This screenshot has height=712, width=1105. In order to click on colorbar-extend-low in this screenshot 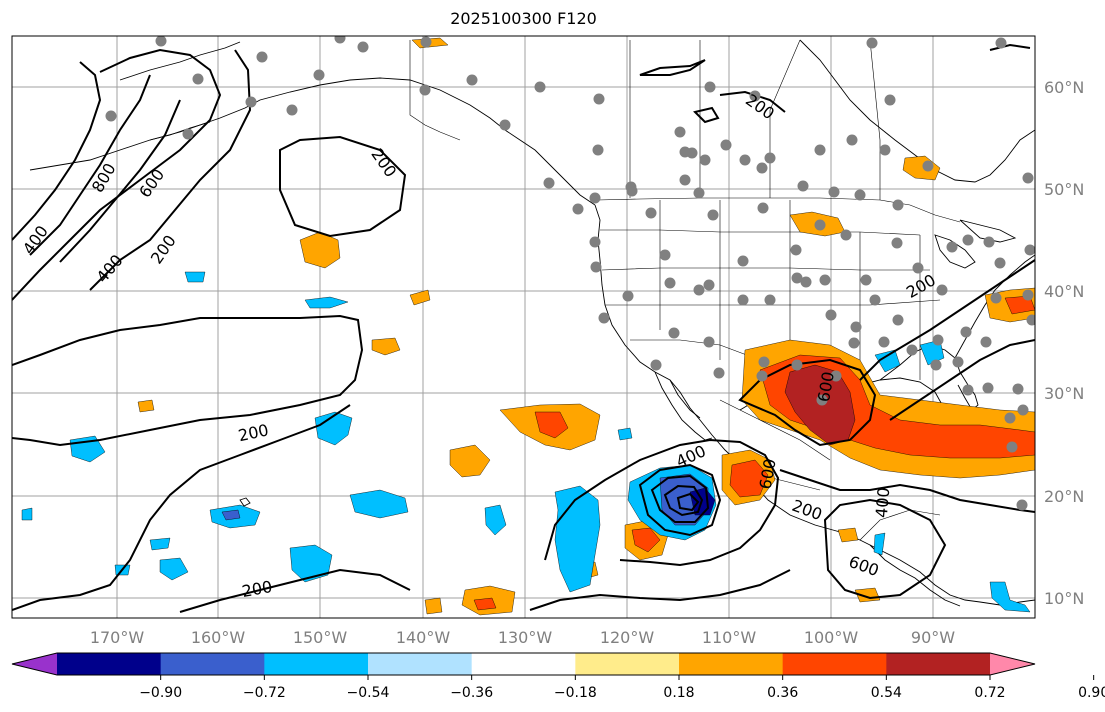, I will do `click(34, 664)`.